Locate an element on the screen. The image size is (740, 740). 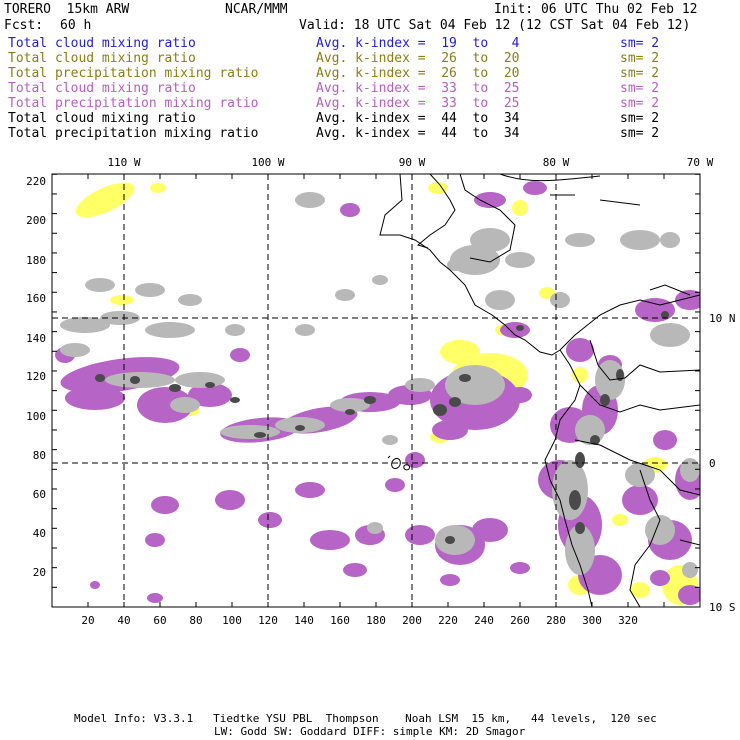
legend-kindex: Avg. k-index = 19 to 4 is located at coordinates (418, 43).